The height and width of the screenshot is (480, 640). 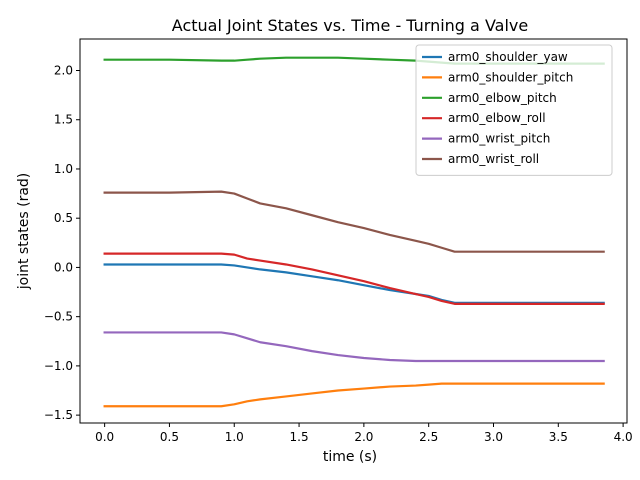 I want to click on y-tick-label: 1.5, so click(x=63, y=120).